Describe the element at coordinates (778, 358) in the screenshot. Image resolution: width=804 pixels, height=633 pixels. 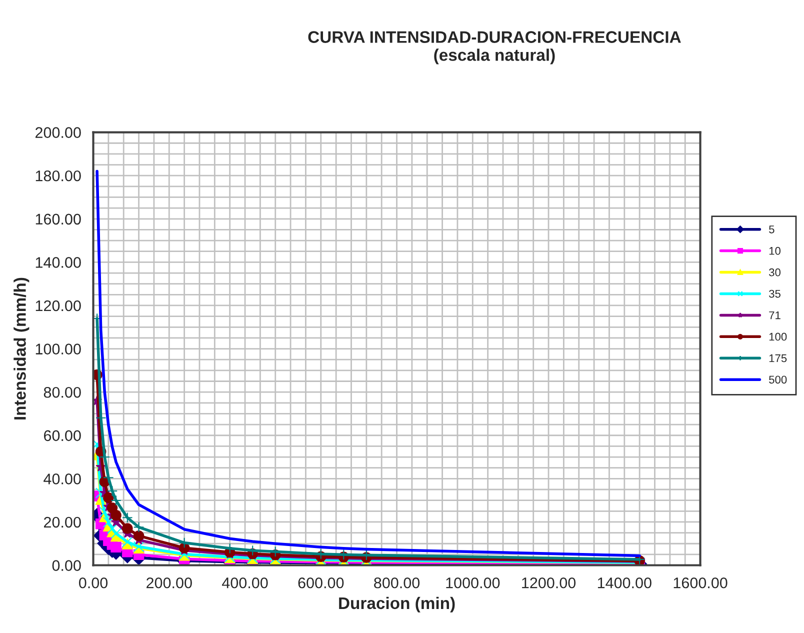
I see `legend-label: 175` at that location.